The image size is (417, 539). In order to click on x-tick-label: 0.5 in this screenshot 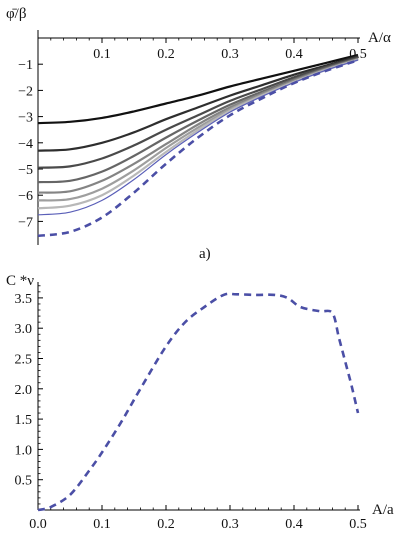, I will do `click(358, 524)`.